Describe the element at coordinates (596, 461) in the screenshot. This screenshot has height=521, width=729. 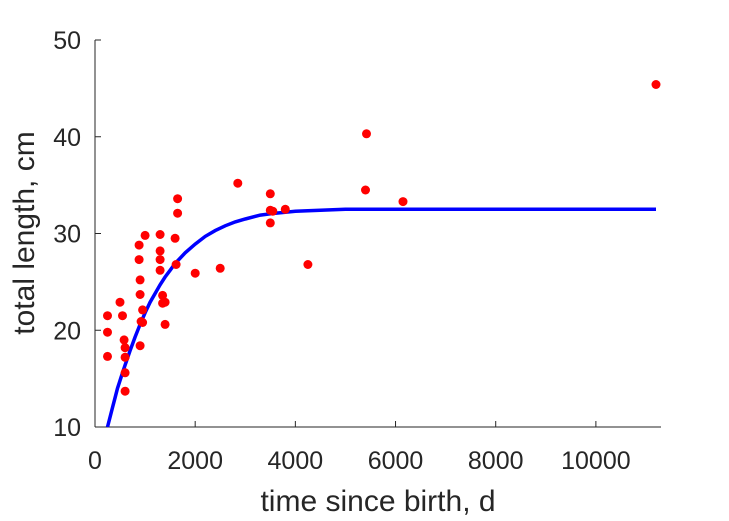
I see `x-tick-label: 10000` at that location.